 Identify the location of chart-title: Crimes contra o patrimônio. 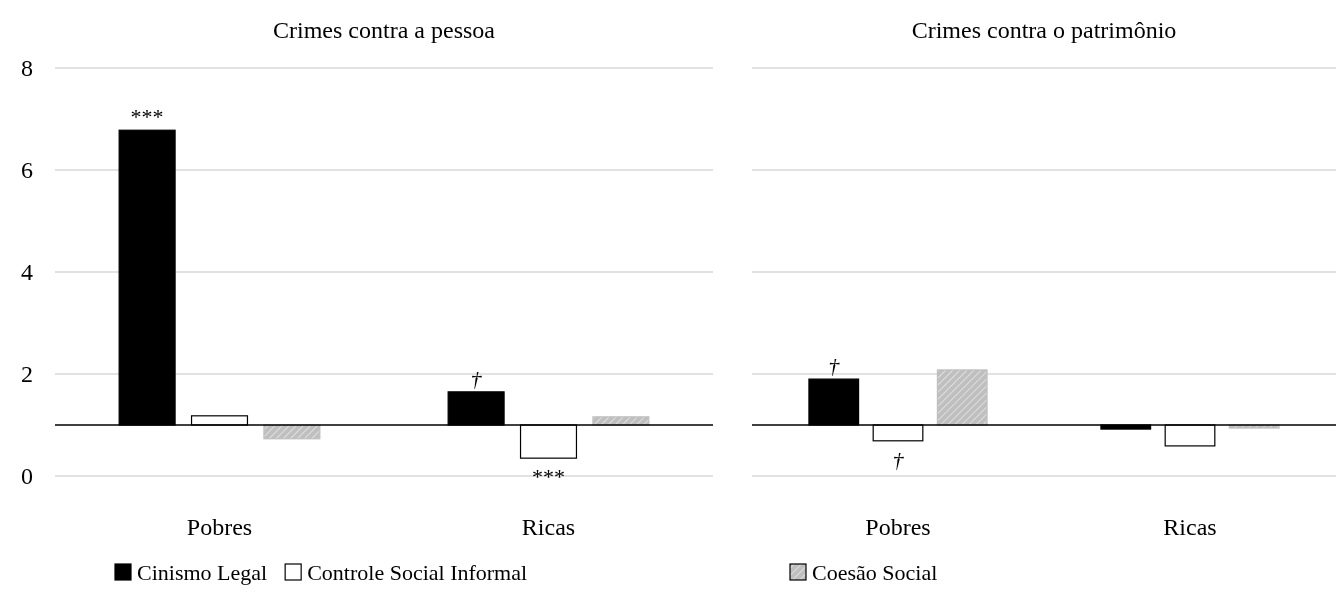
(1044, 30).